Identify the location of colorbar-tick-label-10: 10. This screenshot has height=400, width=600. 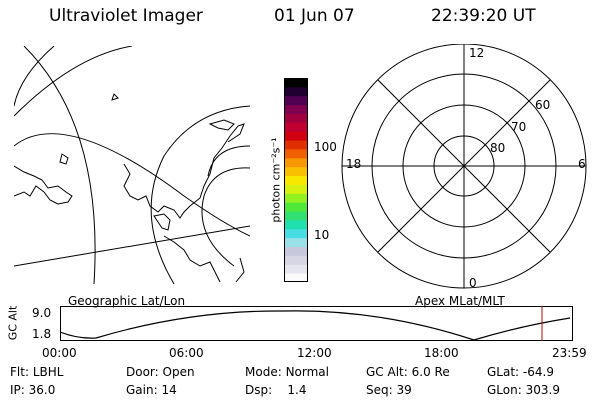
(322, 235).